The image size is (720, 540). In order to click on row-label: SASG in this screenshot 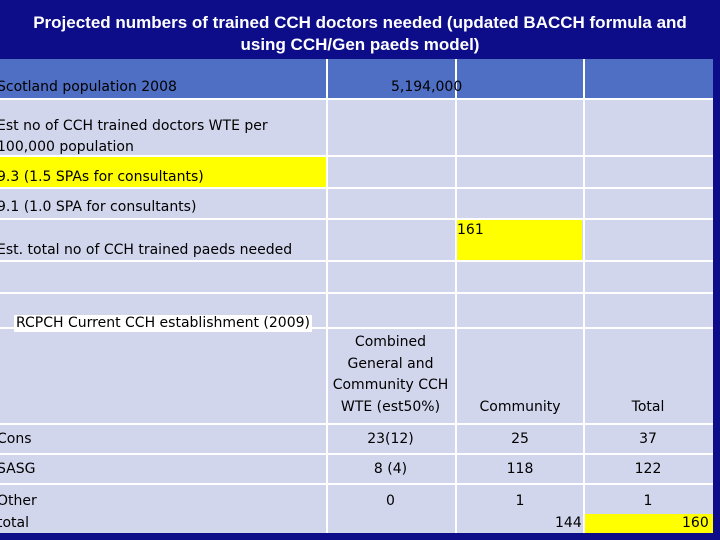, I will do `click(18, 469)`.